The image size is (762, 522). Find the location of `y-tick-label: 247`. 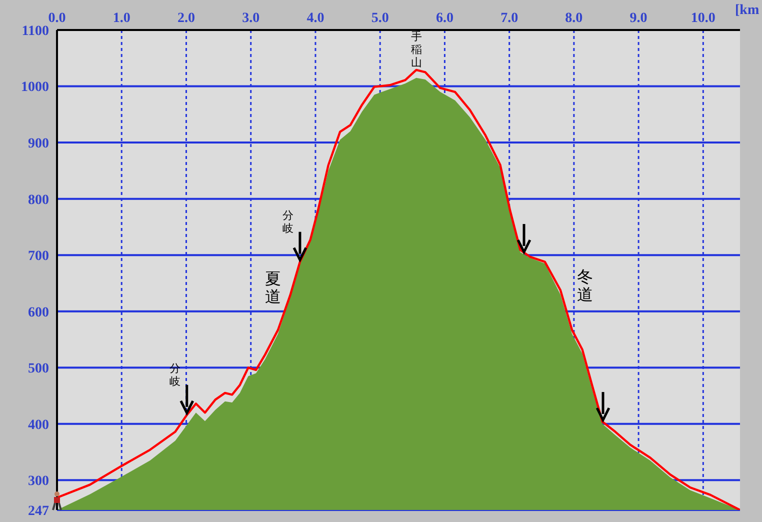

y-tick-label: 247 is located at coordinates (38, 511).